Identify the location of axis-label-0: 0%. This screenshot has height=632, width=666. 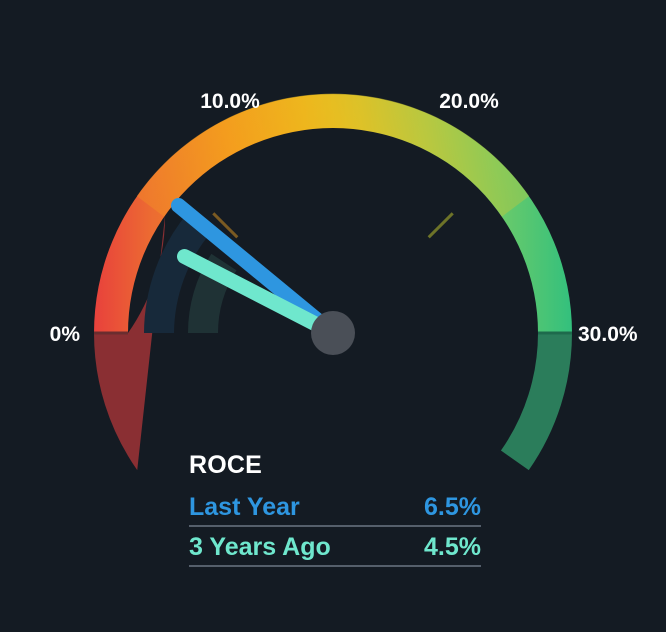
(65, 334).